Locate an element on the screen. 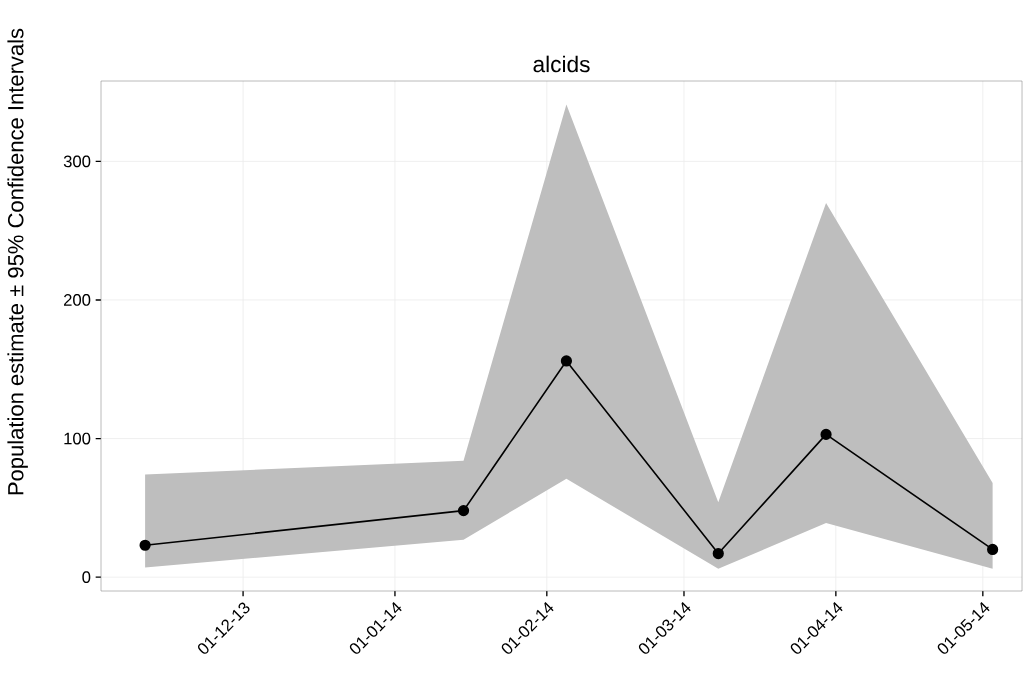  y-tick-label: 200 is located at coordinates (77, 300).